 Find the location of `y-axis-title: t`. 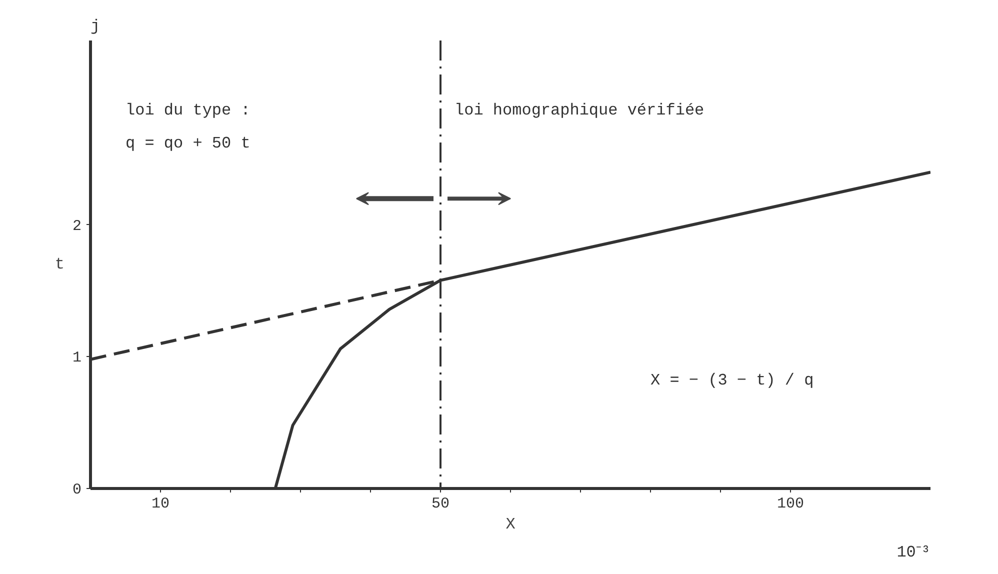

y-axis-title: t is located at coordinates (59, 265).